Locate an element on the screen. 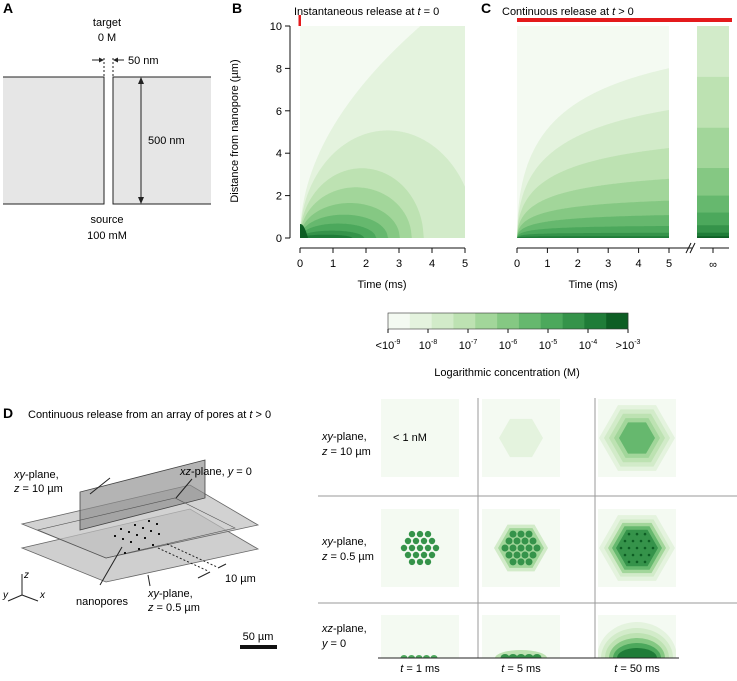 The width and height of the screenshot is (737, 681). cell-r2-c1-pattern is located at coordinates (420, 548).